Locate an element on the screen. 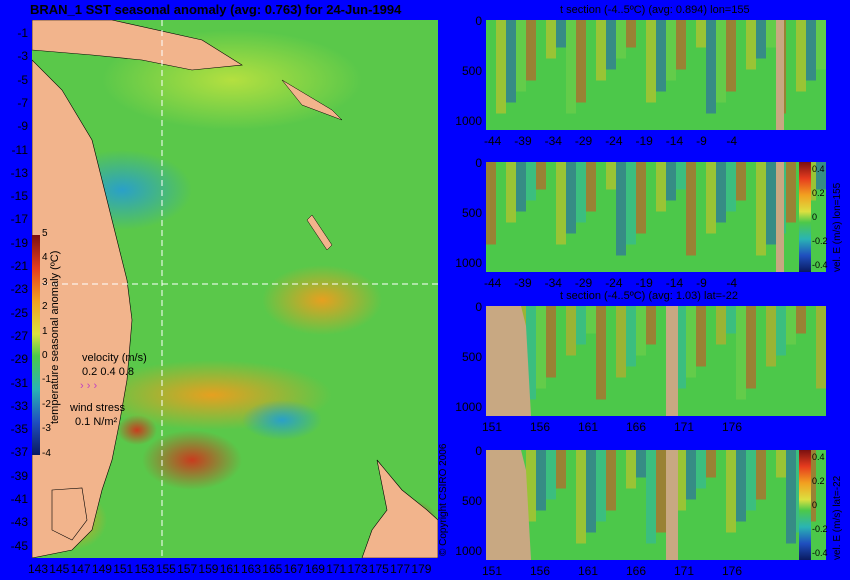  colorbar-tick-label: 3 is located at coordinates (45, 282).